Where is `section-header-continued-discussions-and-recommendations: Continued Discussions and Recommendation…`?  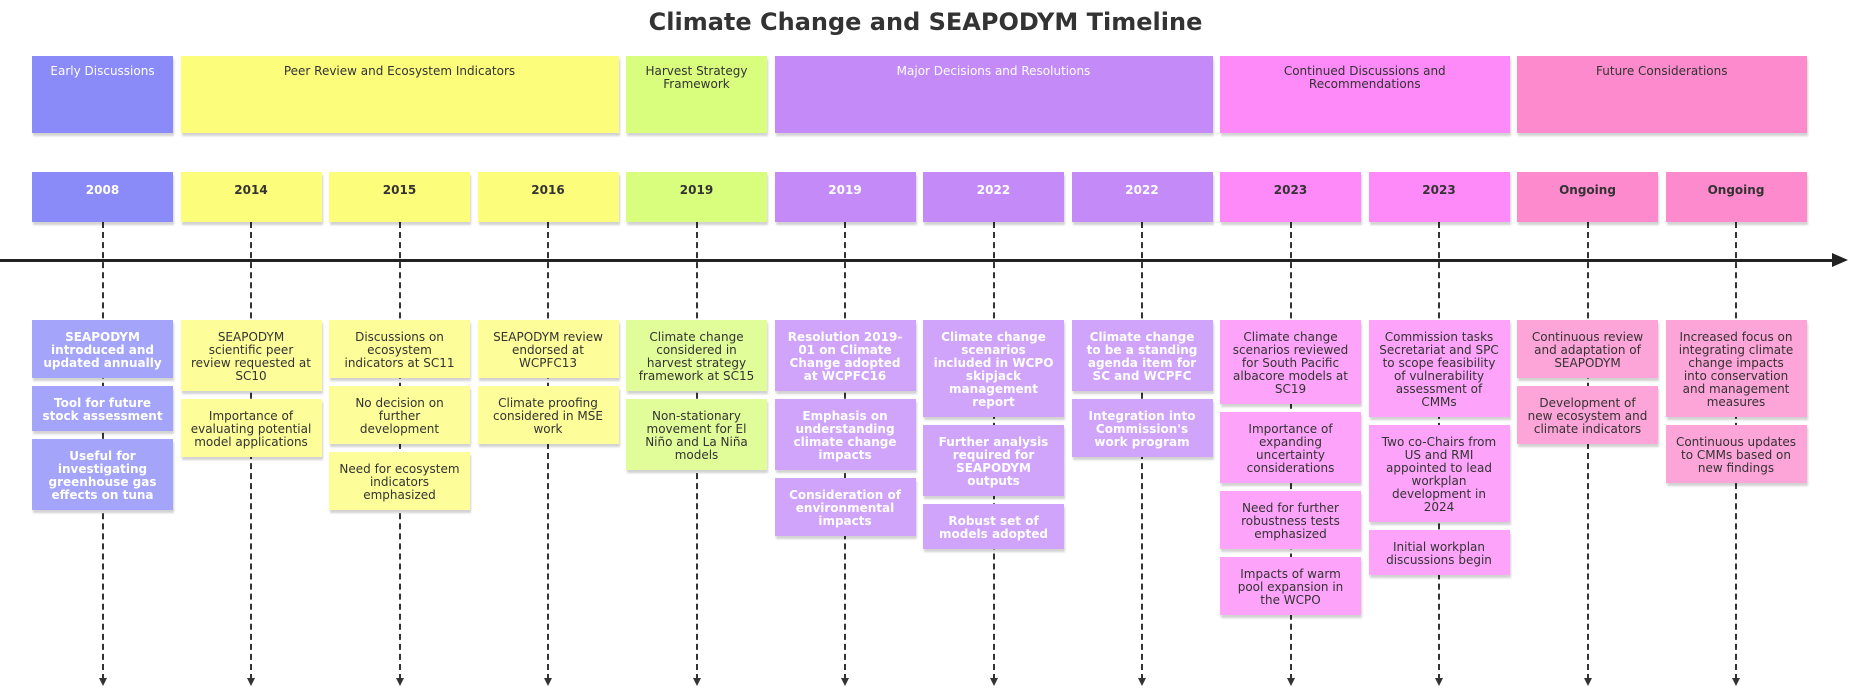 section-header-continued-discussions-and-recommendations: Continued Discussions and Recommendation… is located at coordinates (1365, 94).